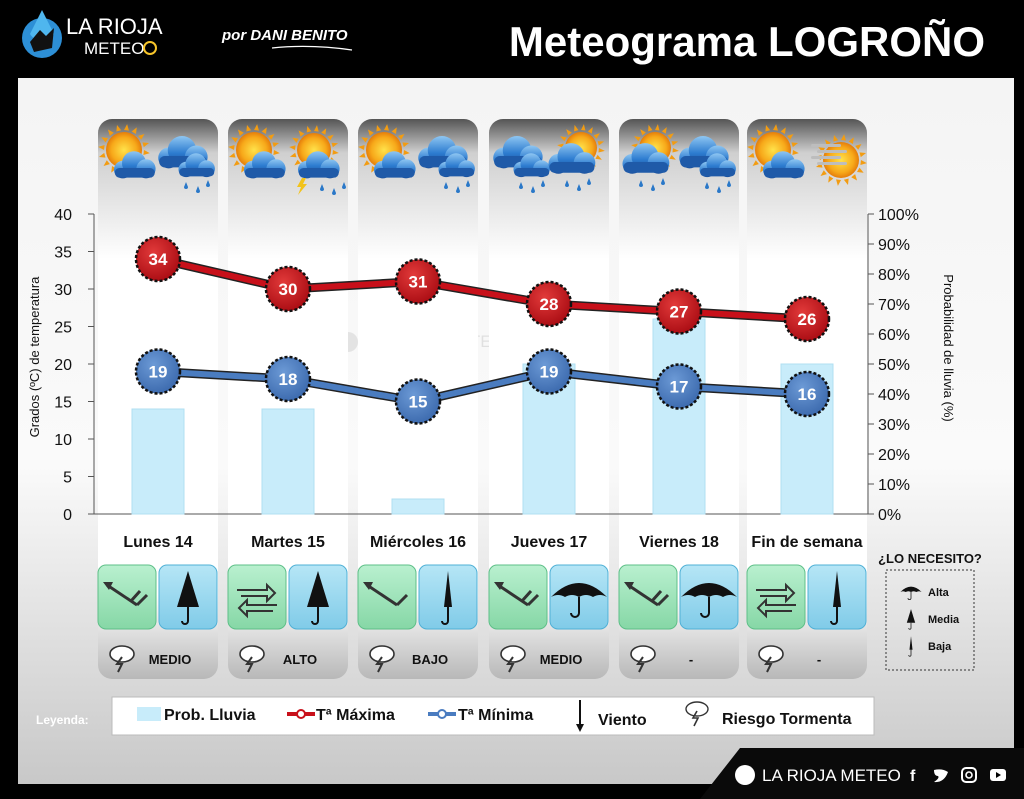  What do you see at coordinates (302, 186) in the screenshot?
I see `lightning-icon` at bounding box center [302, 186].